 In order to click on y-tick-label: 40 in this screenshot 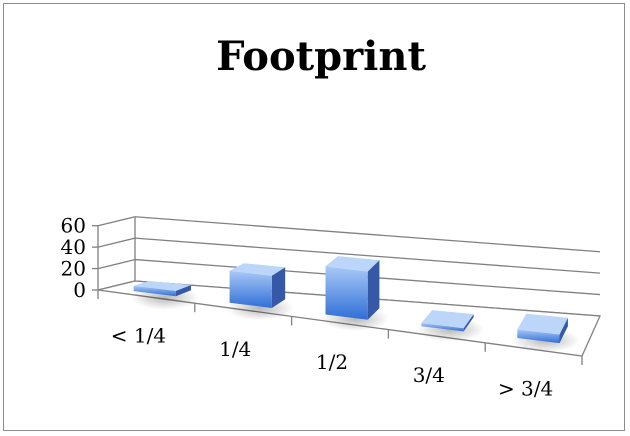, I will do `click(73, 247)`.